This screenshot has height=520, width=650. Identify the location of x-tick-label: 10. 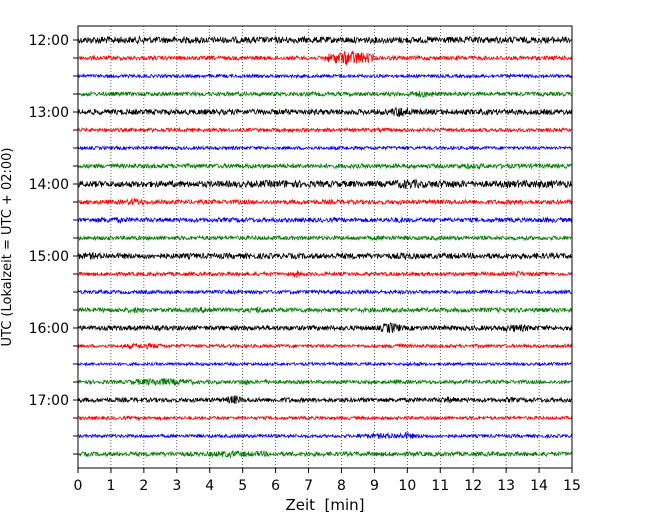
(407, 486).